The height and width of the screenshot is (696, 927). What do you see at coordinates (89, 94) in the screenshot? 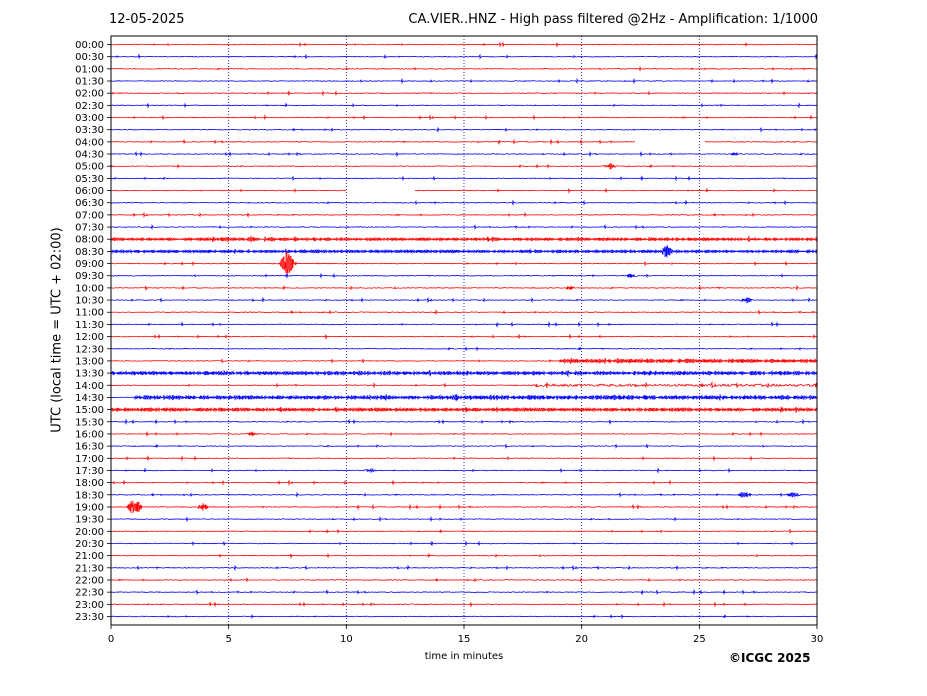
I see `y-tick-label: 02:00` at bounding box center [89, 94].